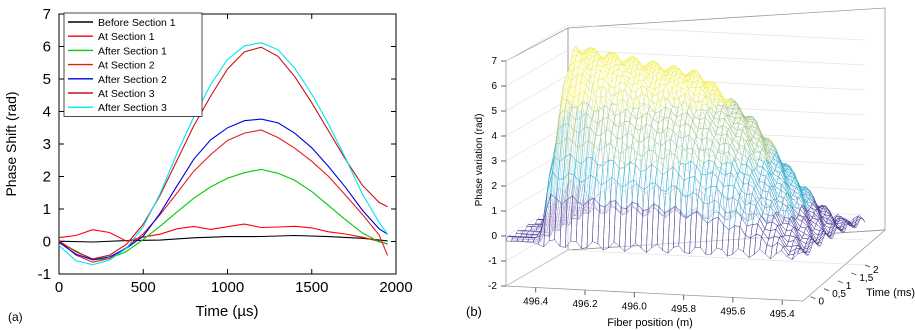 The height and width of the screenshot is (330, 915). Describe the element at coordinates (890, 293) in the screenshot. I see `y-axis-label: Time (ms)` at that location.